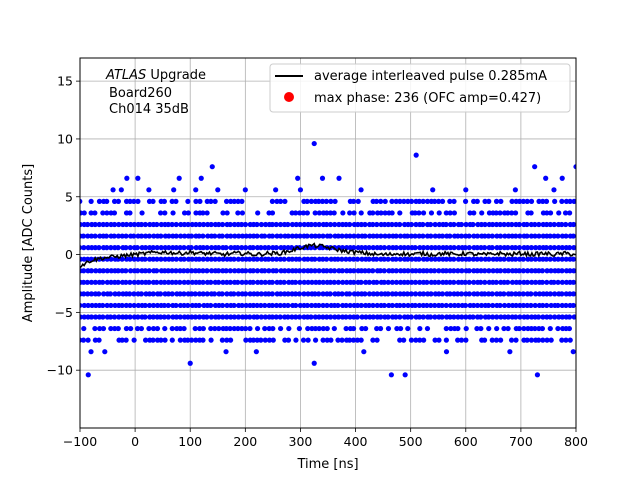 Image resolution: width=640 pixels, height=480 pixels. What do you see at coordinates (155, 92) in the screenshot?
I see `annotation: ATLAS Upgrade Board260 Ch014 35dB` at bounding box center [155, 92].